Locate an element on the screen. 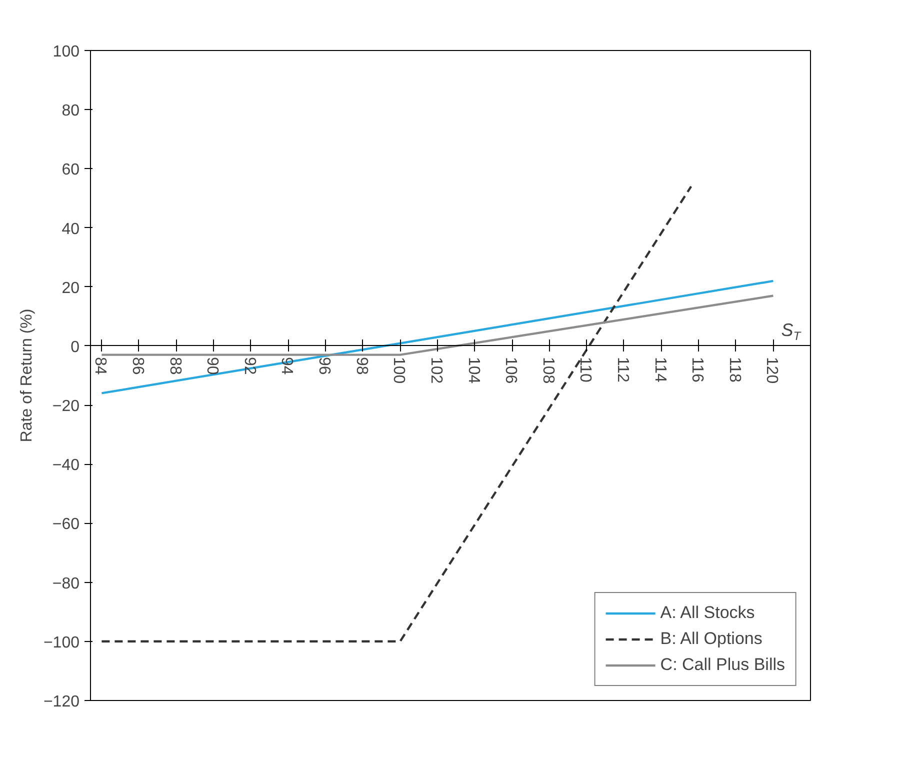 The height and width of the screenshot is (775, 923). x-tick-label: 84 is located at coordinates (100, 365).